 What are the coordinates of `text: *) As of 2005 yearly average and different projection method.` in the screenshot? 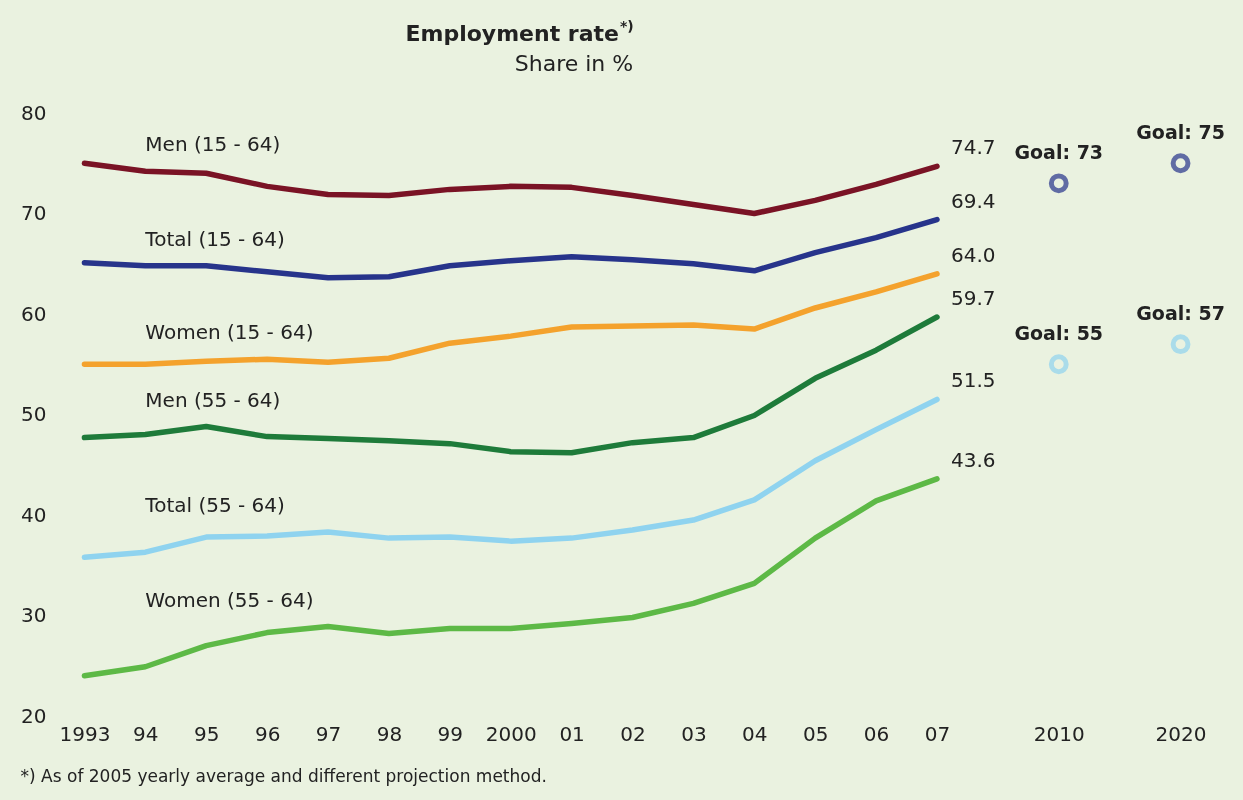 It's located at (283, 776).